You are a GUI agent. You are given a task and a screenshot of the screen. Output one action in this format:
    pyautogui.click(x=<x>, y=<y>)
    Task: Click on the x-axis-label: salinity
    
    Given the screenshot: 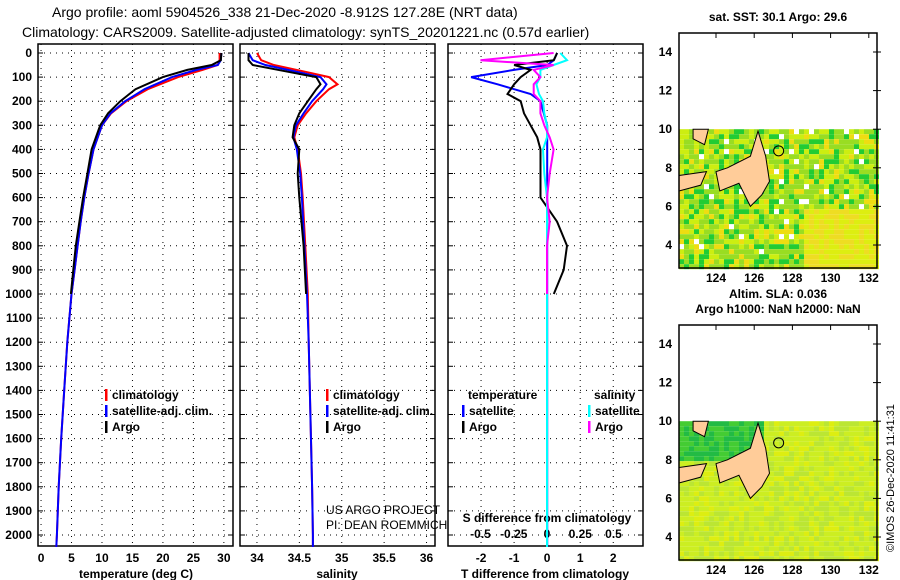 What is the action you would take?
    pyautogui.click(x=337, y=573)
    